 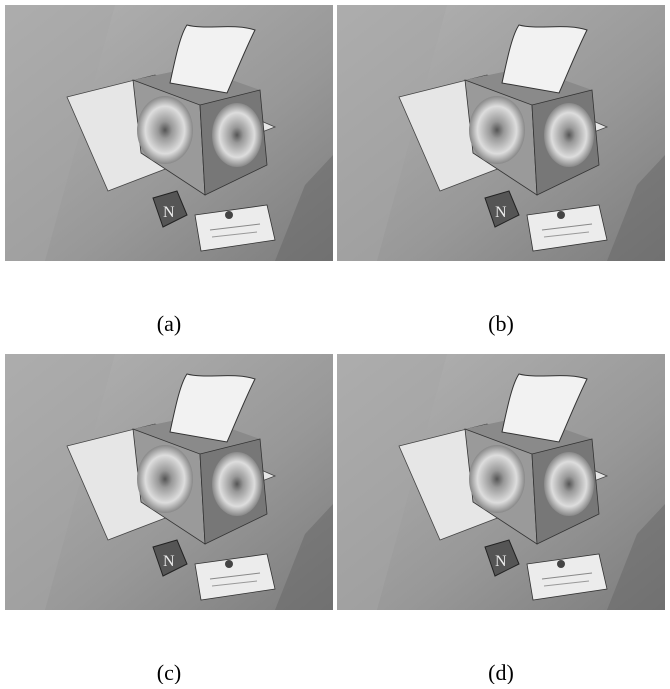 I want to click on panel-label: (c), so click(x=169, y=672).